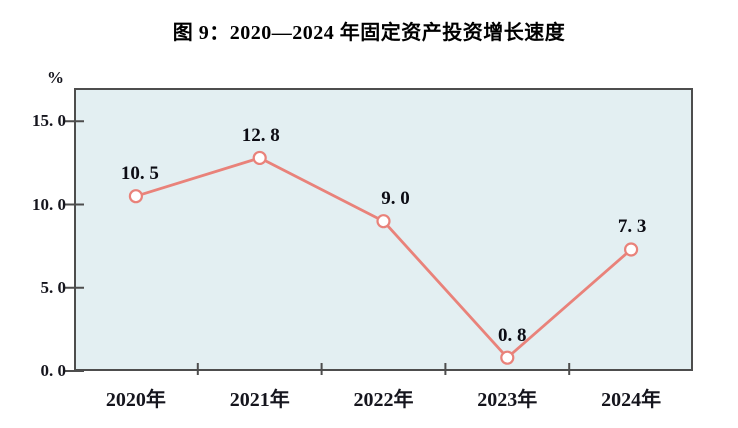 The height and width of the screenshot is (428, 738). What do you see at coordinates (632, 227) in the screenshot?
I see `data-label: 7. 3` at bounding box center [632, 227].